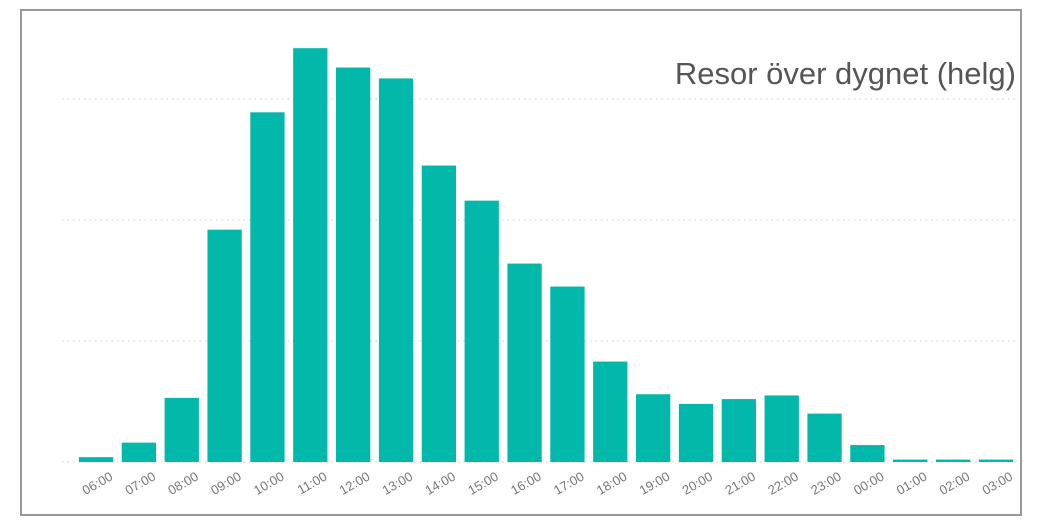 The height and width of the screenshot is (521, 1041). What do you see at coordinates (845, 73) in the screenshot?
I see `chart-title: Resor över dygnet (helg)` at bounding box center [845, 73].